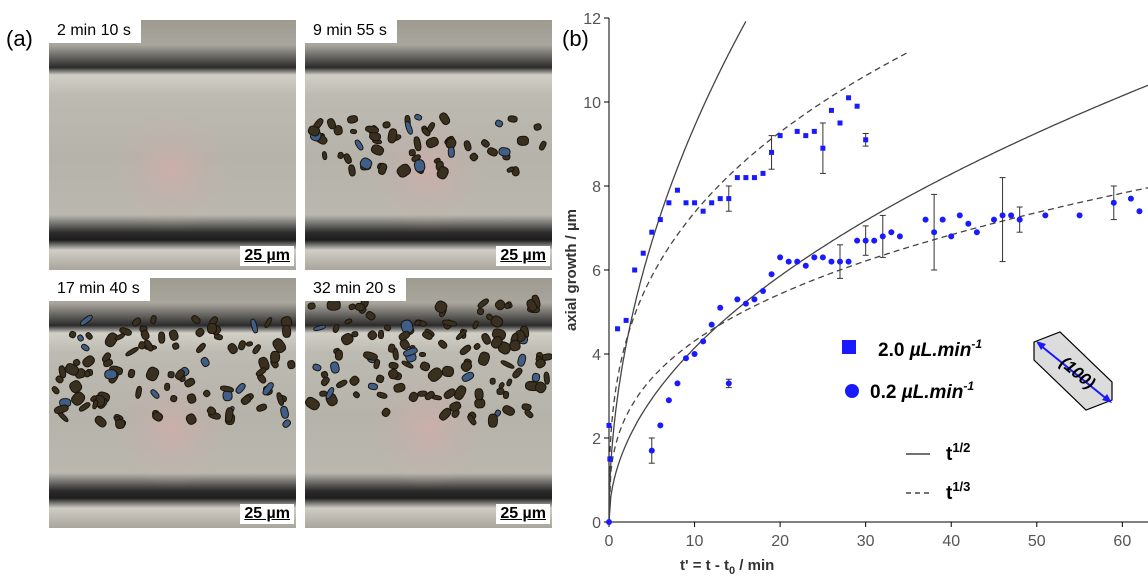  Describe the element at coordinates (596, 187) in the screenshot. I see `y-tick-label: 8` at that location.